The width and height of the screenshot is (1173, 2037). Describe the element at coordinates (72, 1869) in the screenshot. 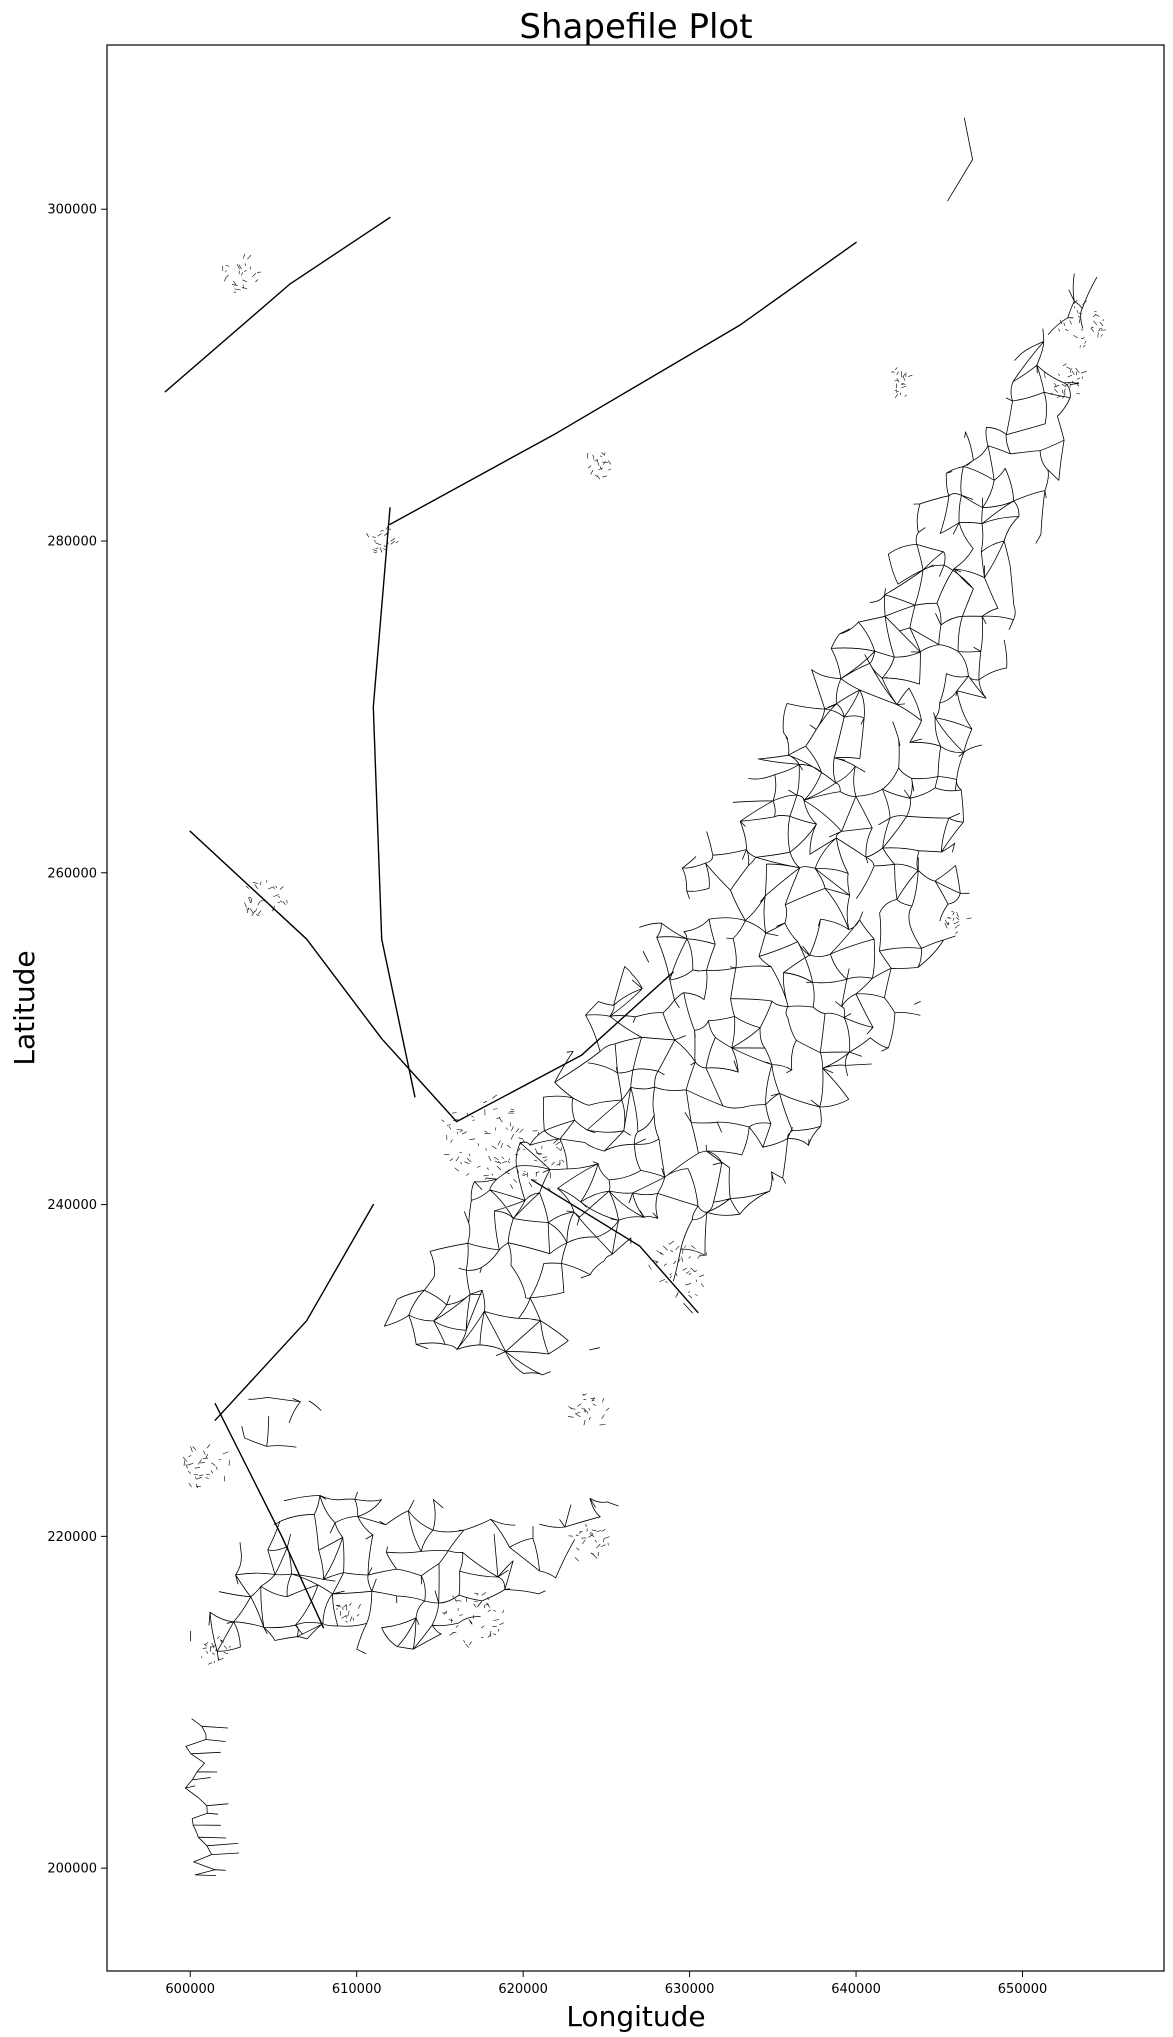

I see `y-tick-label: 200000` at that location.